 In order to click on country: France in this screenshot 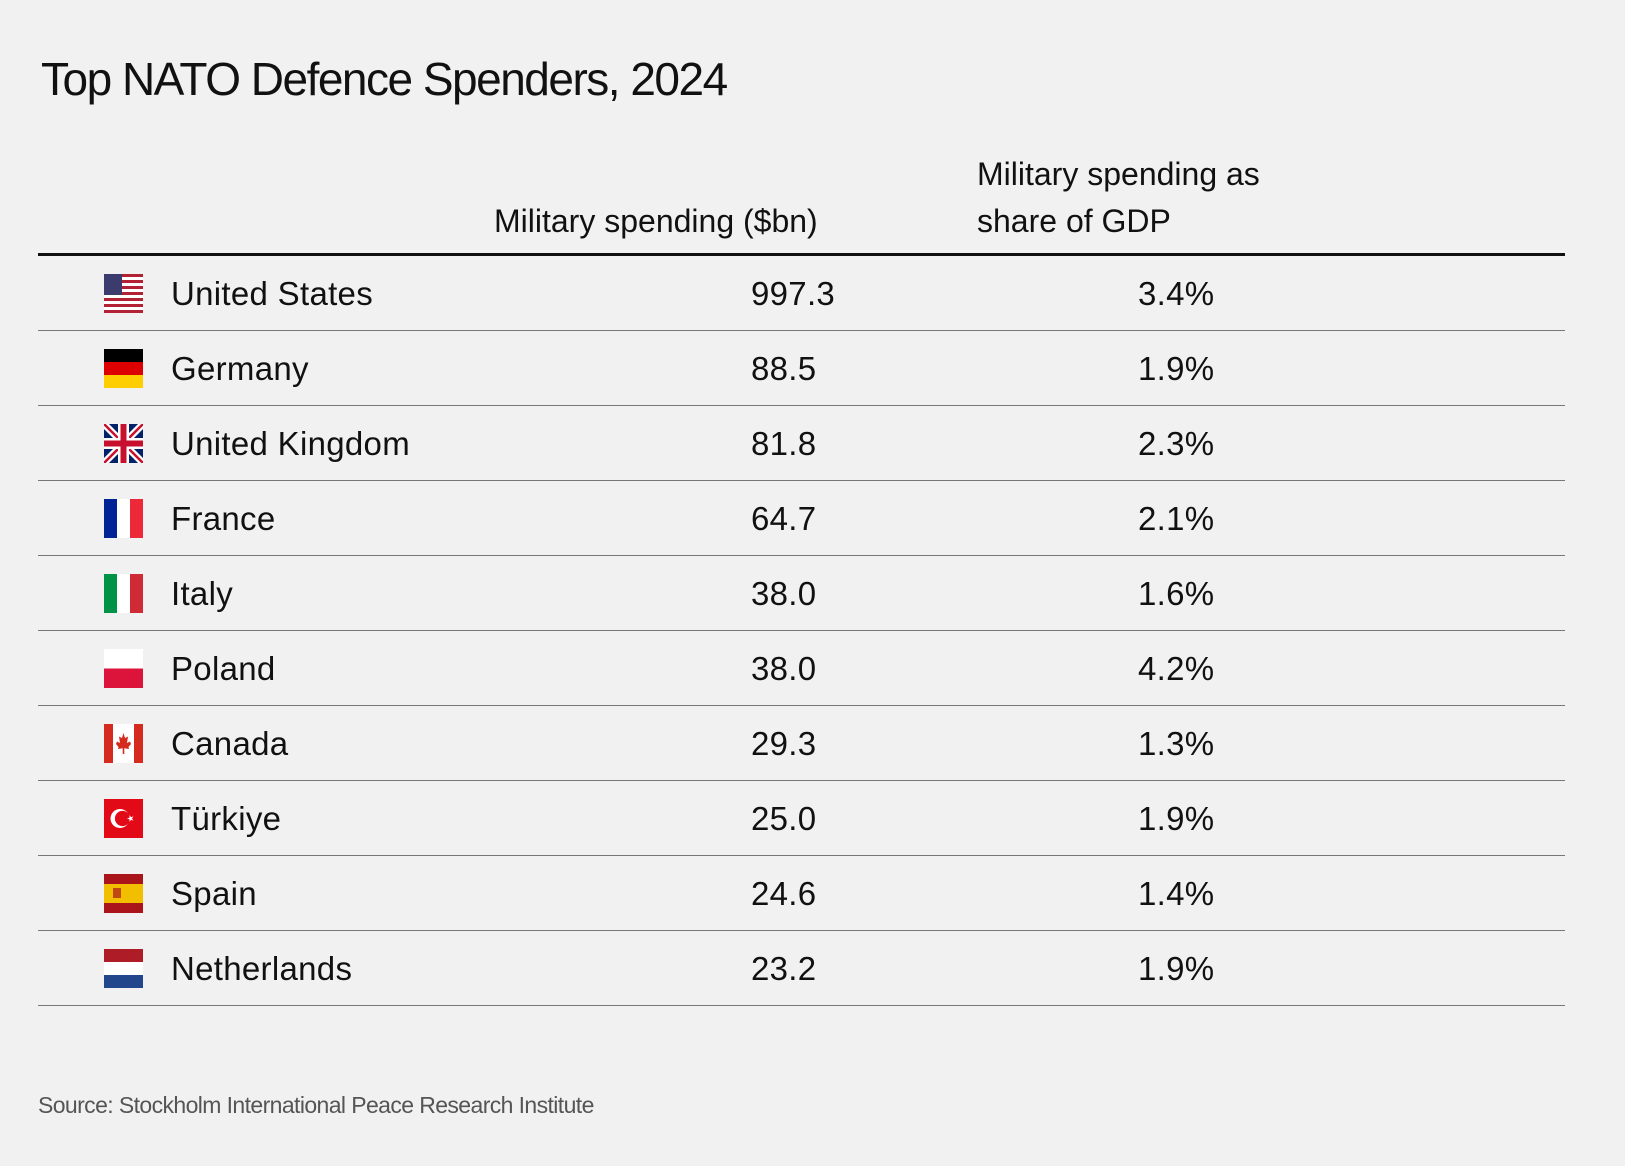, I will do `click(223, 518)`.